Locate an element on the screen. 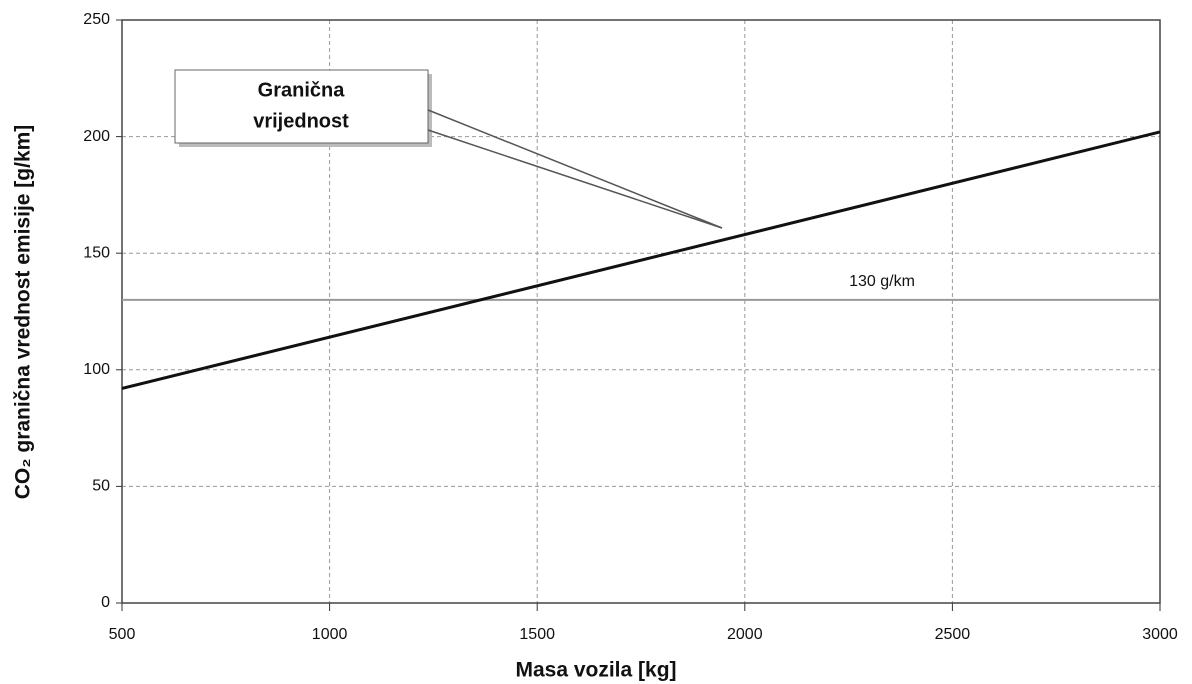 The width and height of the screenshot is (1192, 684). y-tick-label: 200 is located at coordinates (96, 136).